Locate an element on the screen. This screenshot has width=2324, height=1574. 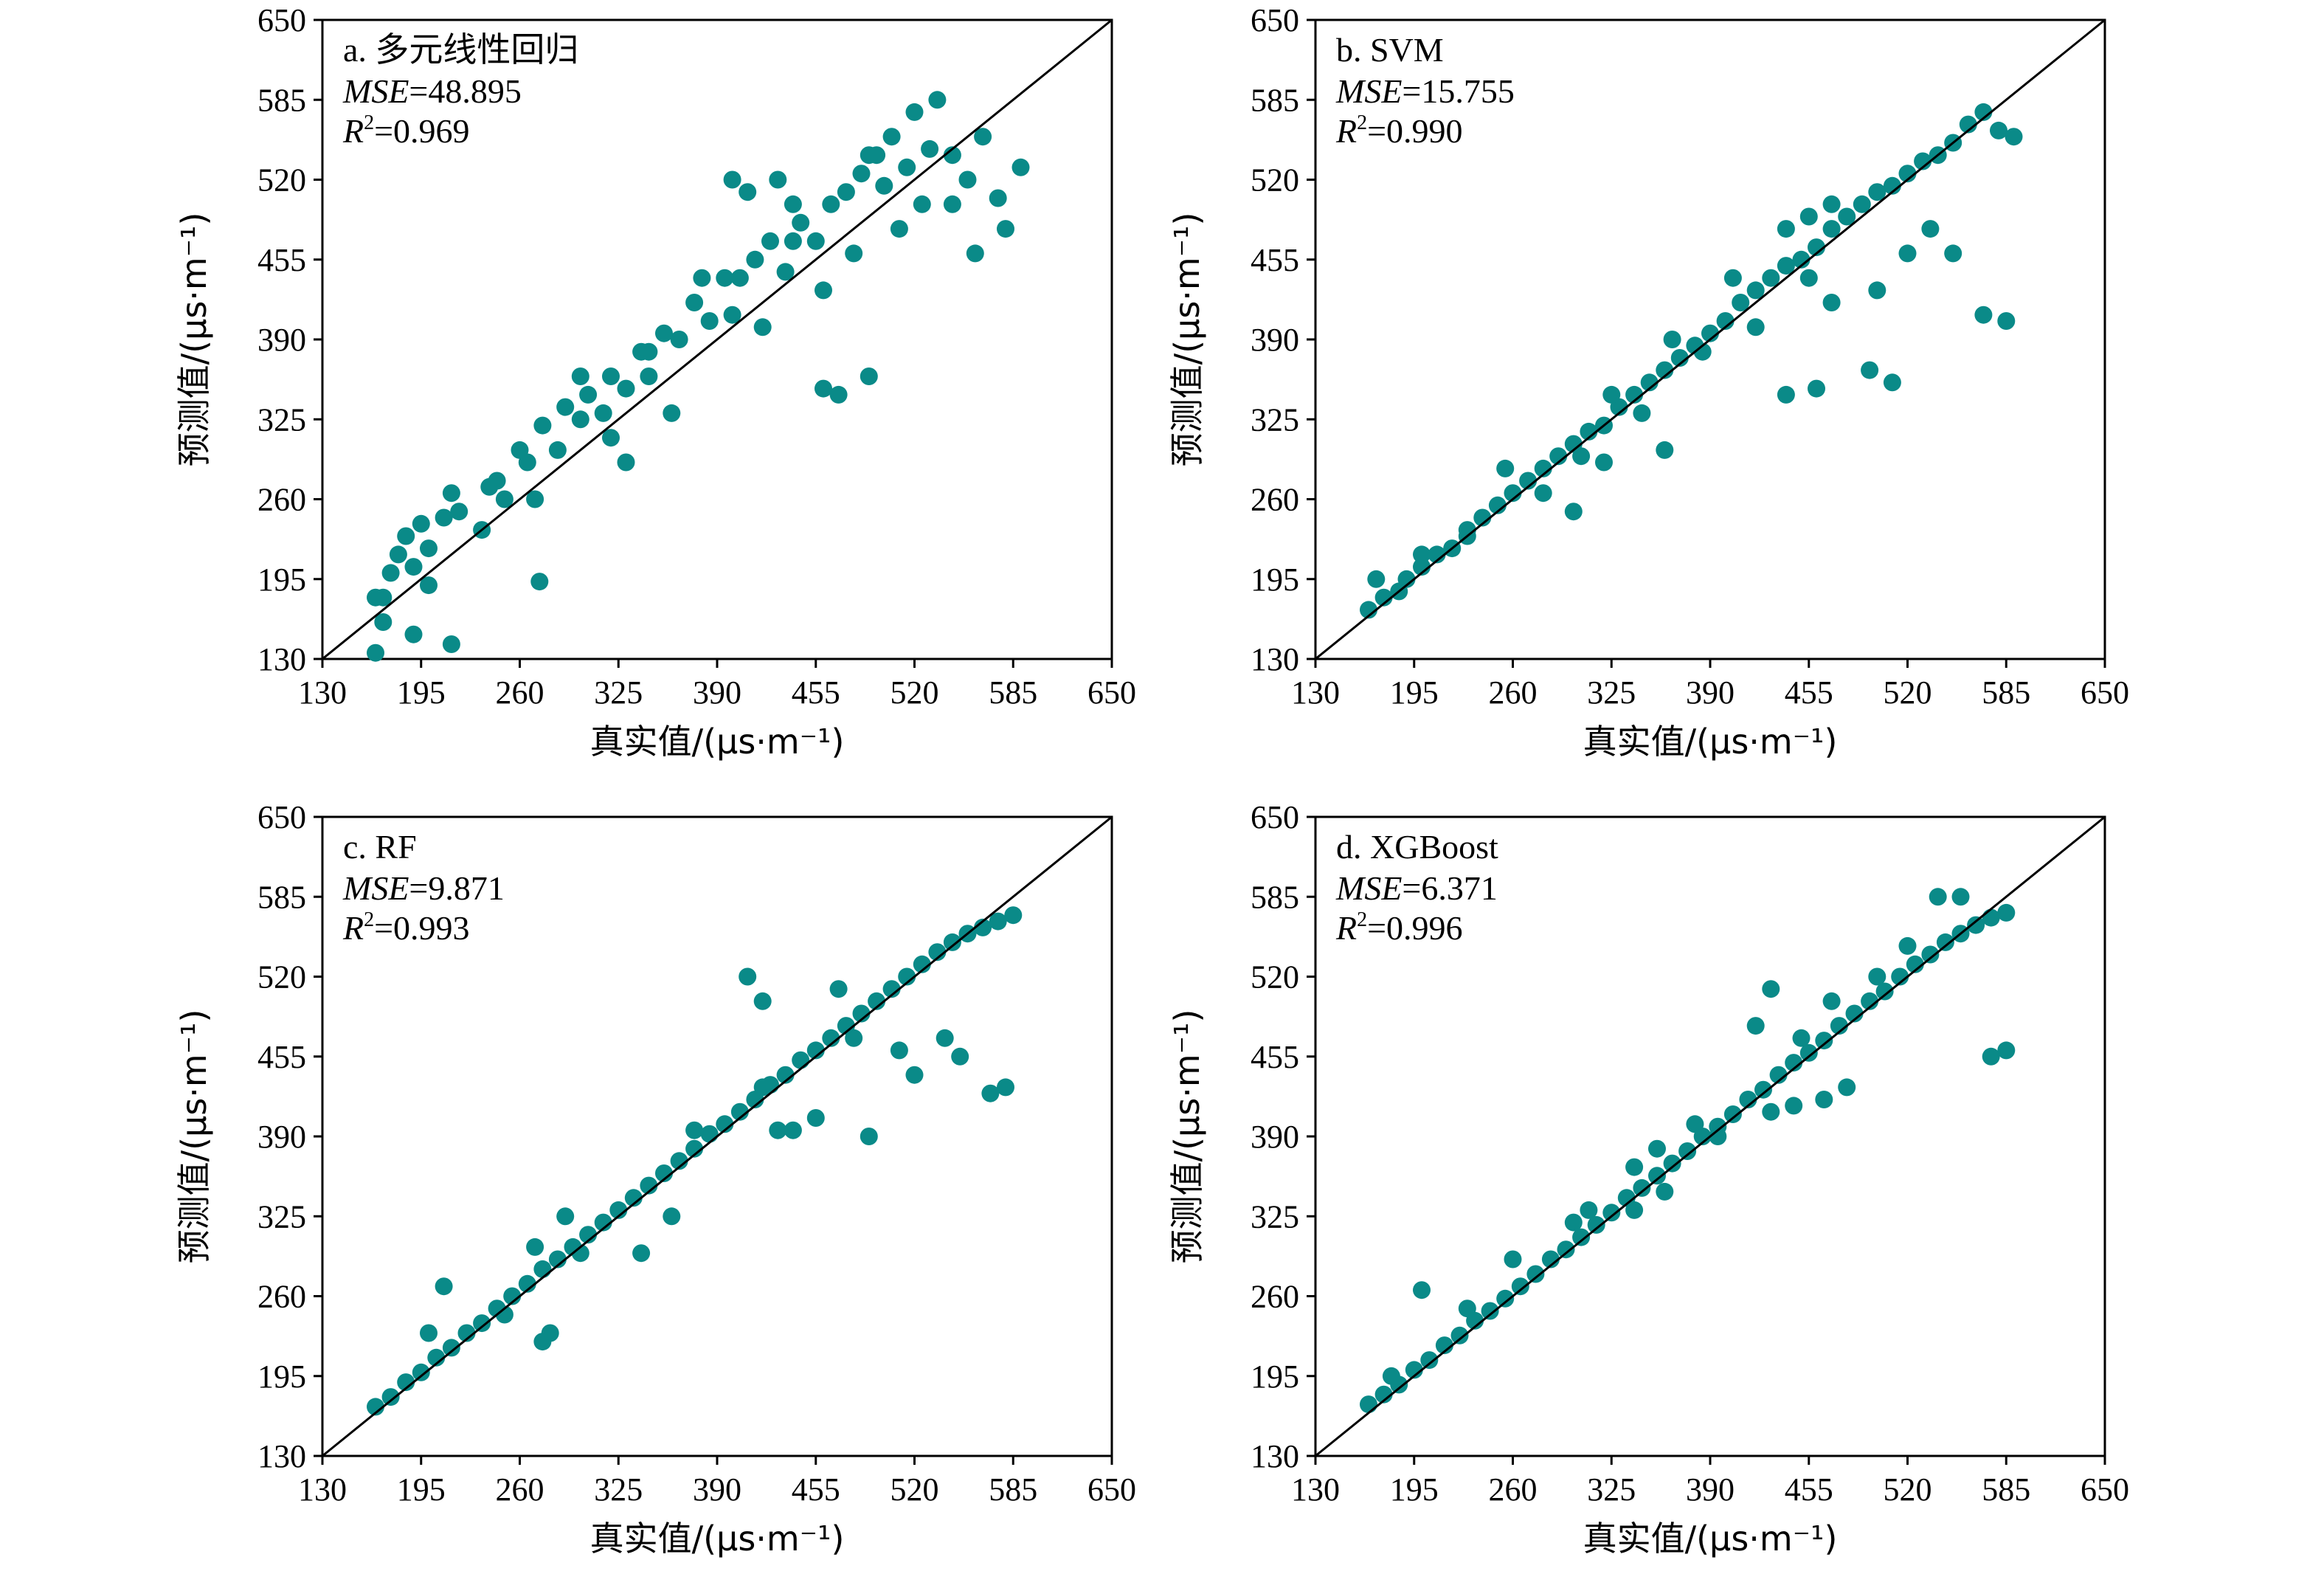
r2-label: R is located at coordinates (353, 928).